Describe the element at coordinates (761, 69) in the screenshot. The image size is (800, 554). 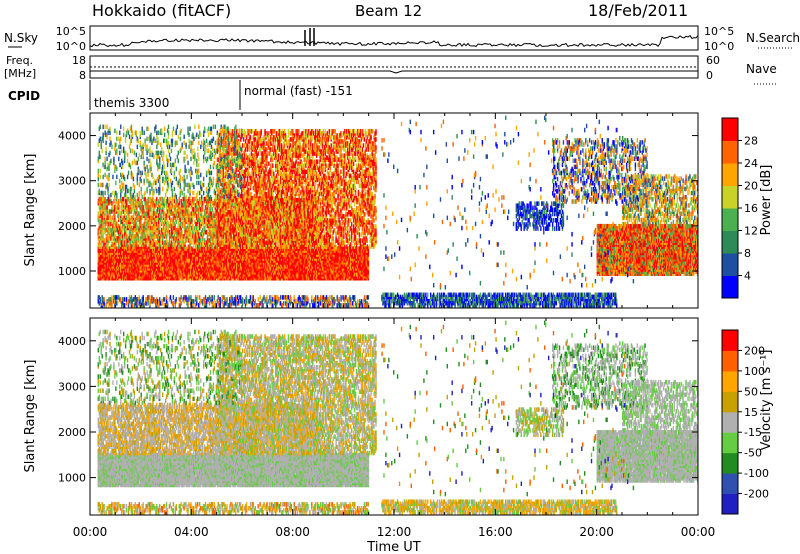
I see `nave-label: Nave` at that location.